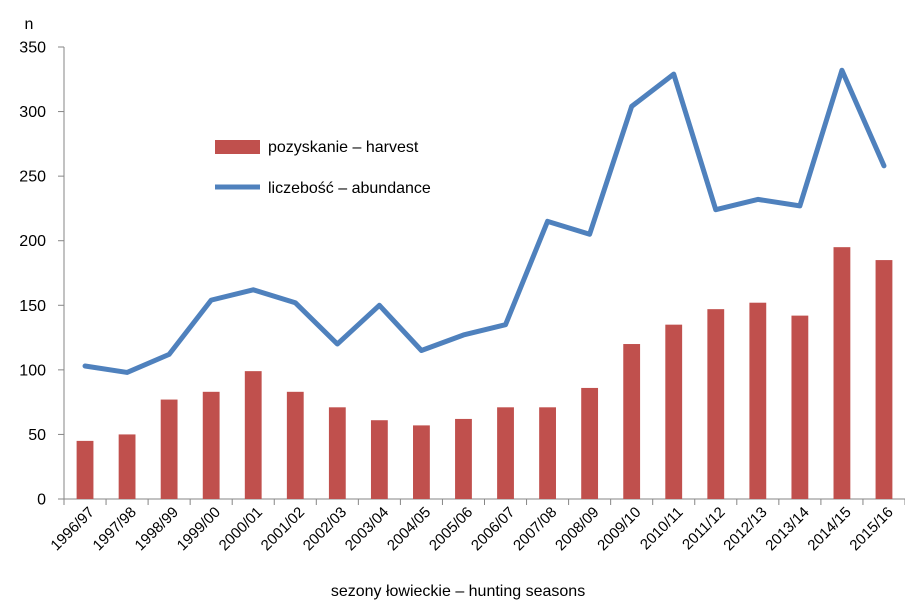  Describe the element at coordinates (829, 529) in the screenshot. I see `x-tick-label: 2014/15` at that location.